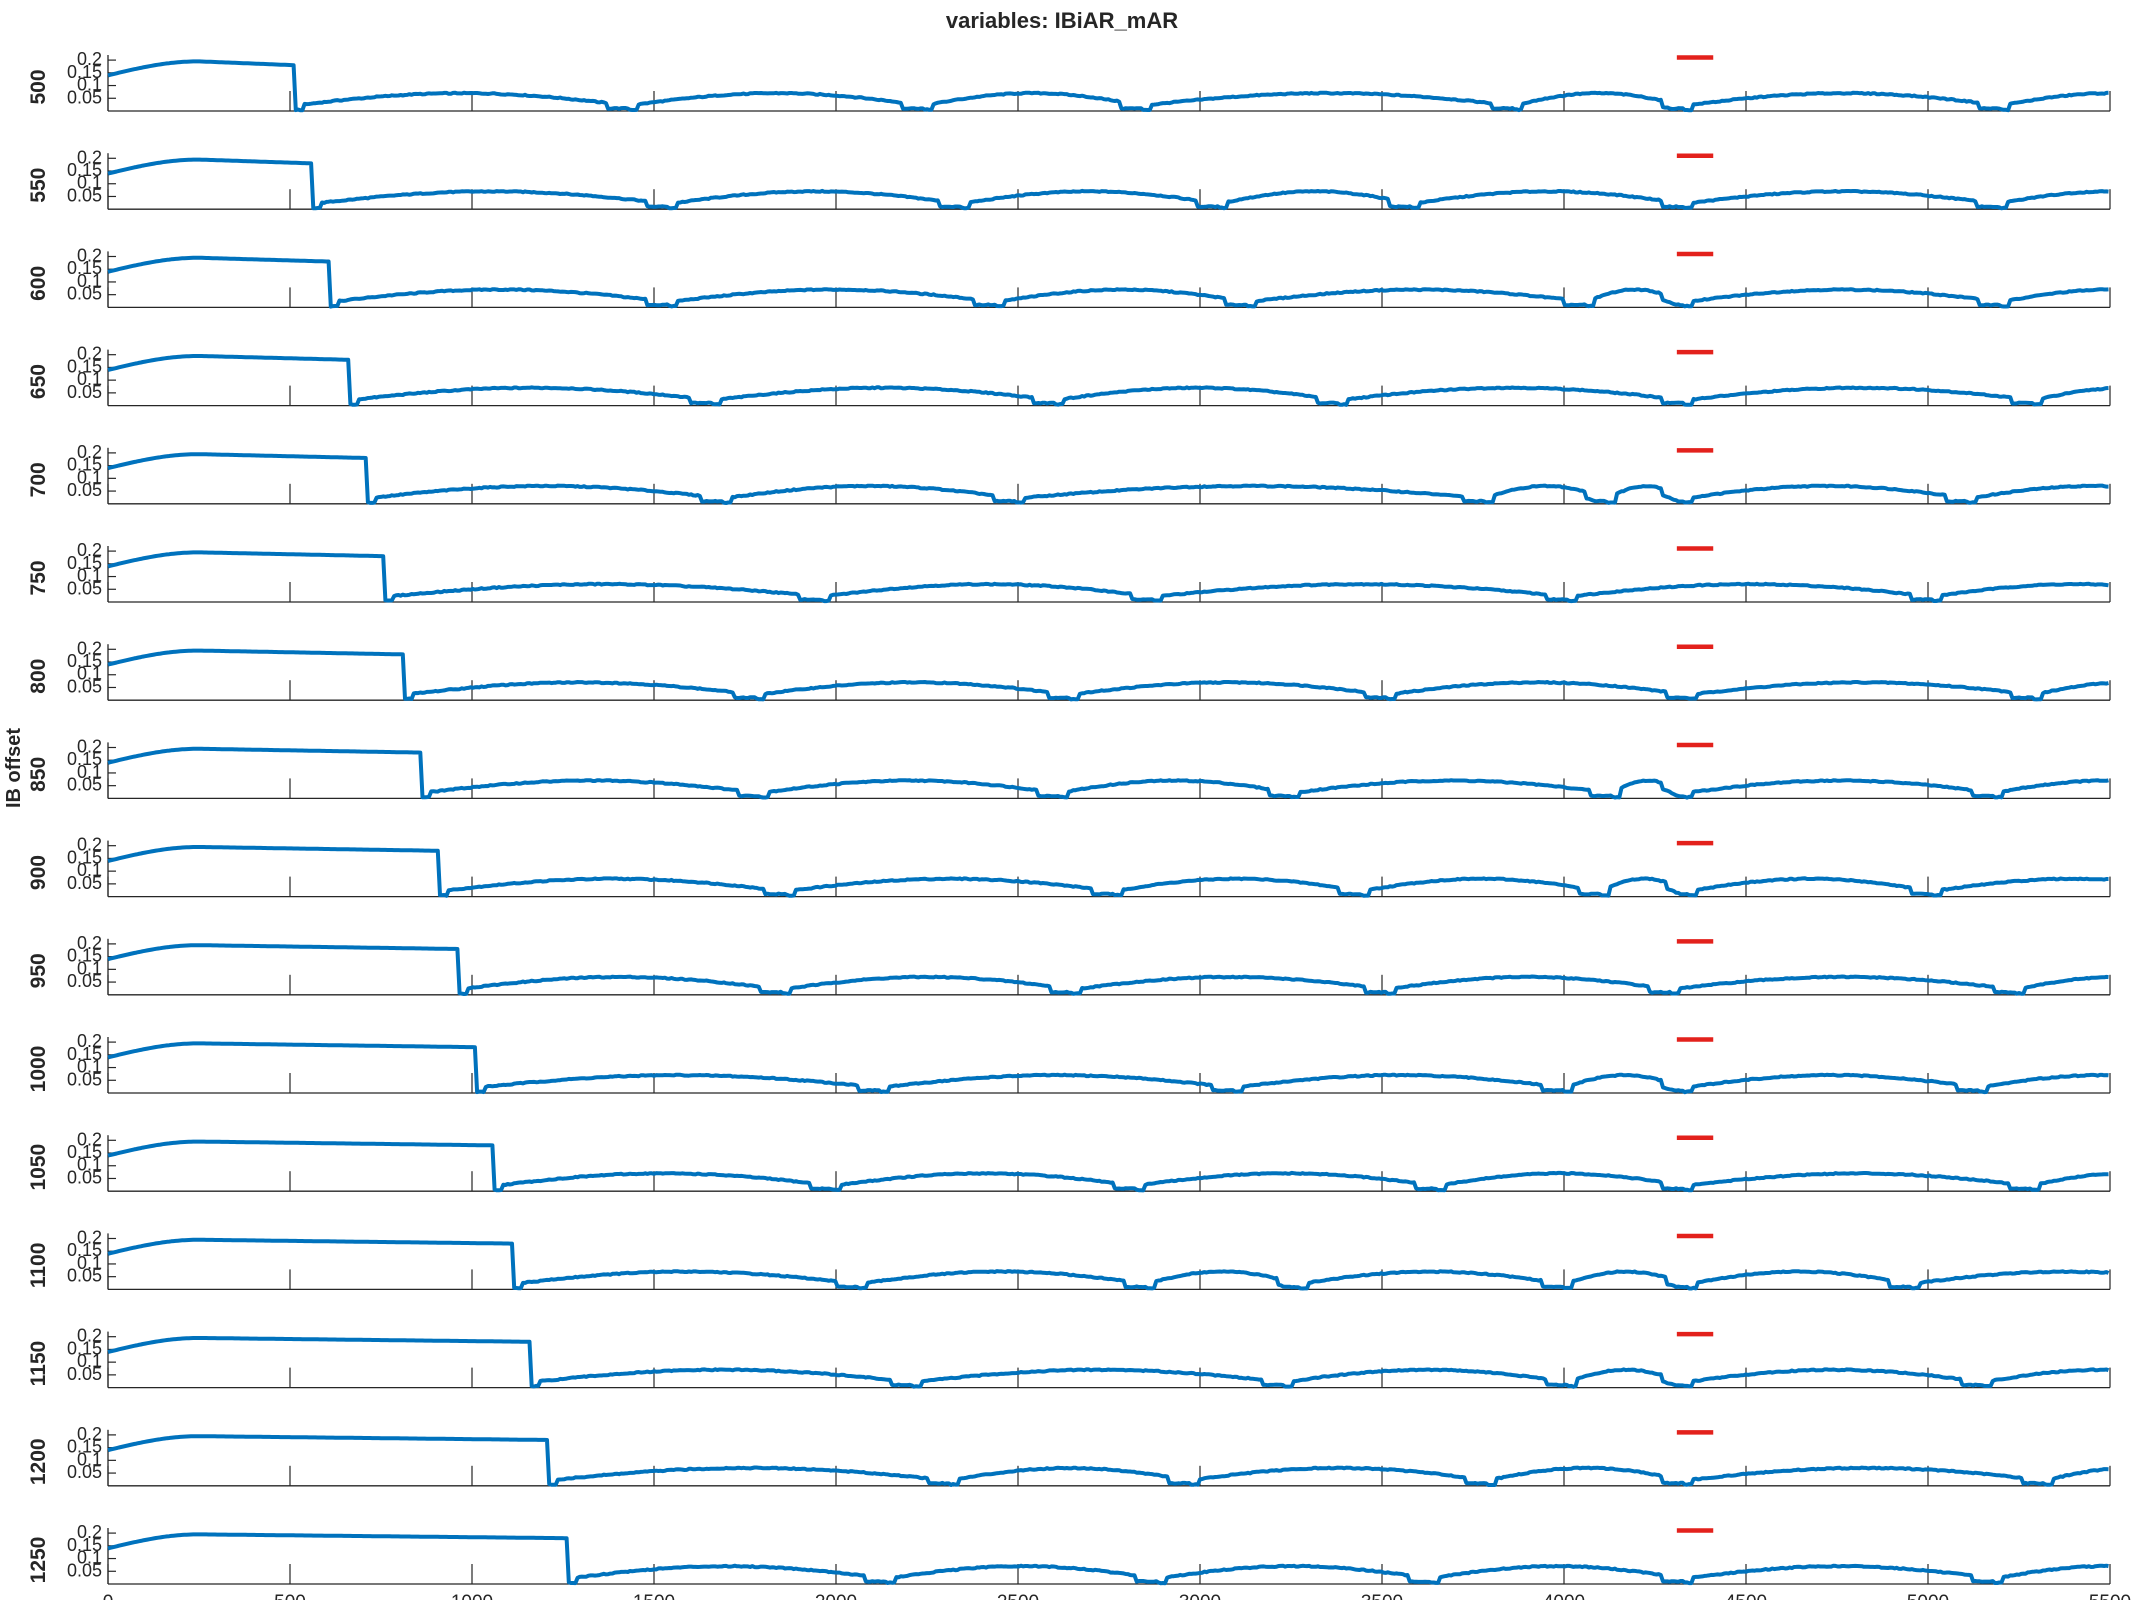 This screenshot has width=2133, height=1600. I want to click on offset-label: 950, so click(38, 970).